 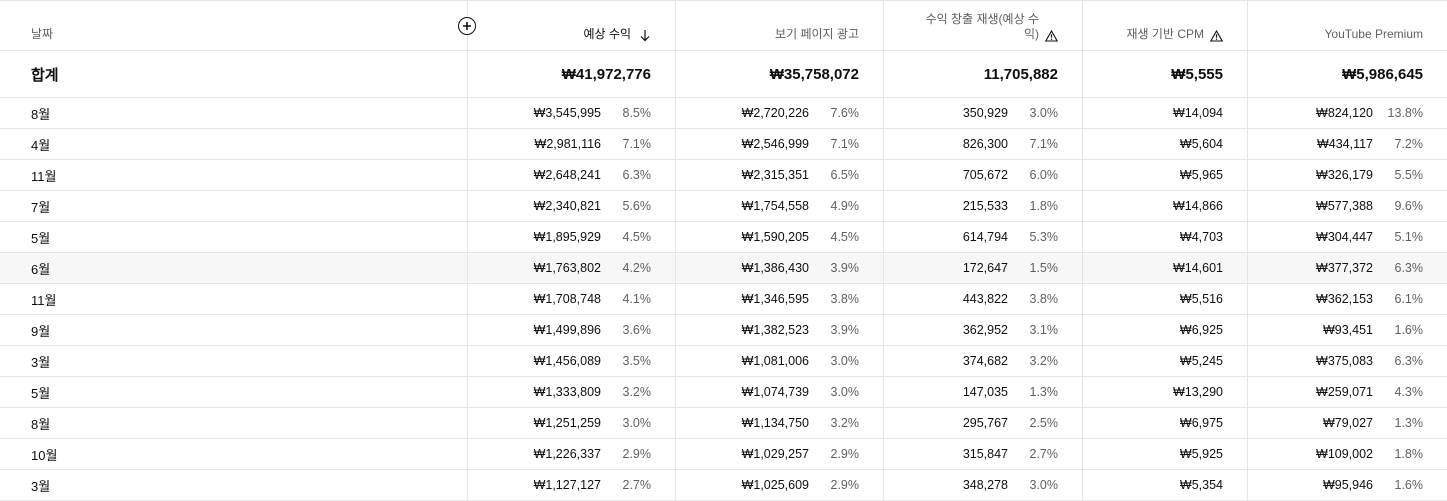 I want to click on row-cpm: ₩14,094, so click(x=1197, y=113).